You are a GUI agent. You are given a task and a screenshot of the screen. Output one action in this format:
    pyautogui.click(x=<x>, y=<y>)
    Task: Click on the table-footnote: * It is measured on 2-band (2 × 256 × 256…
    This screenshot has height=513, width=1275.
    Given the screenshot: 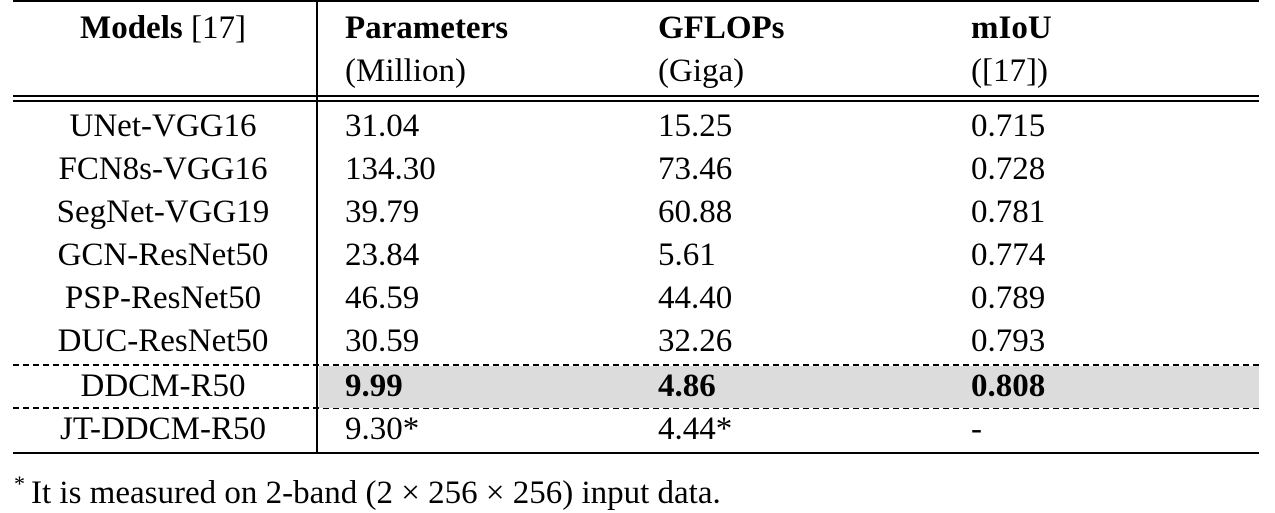 What is the action you would take?
    pyautogui.click(x=367, y=488)
    